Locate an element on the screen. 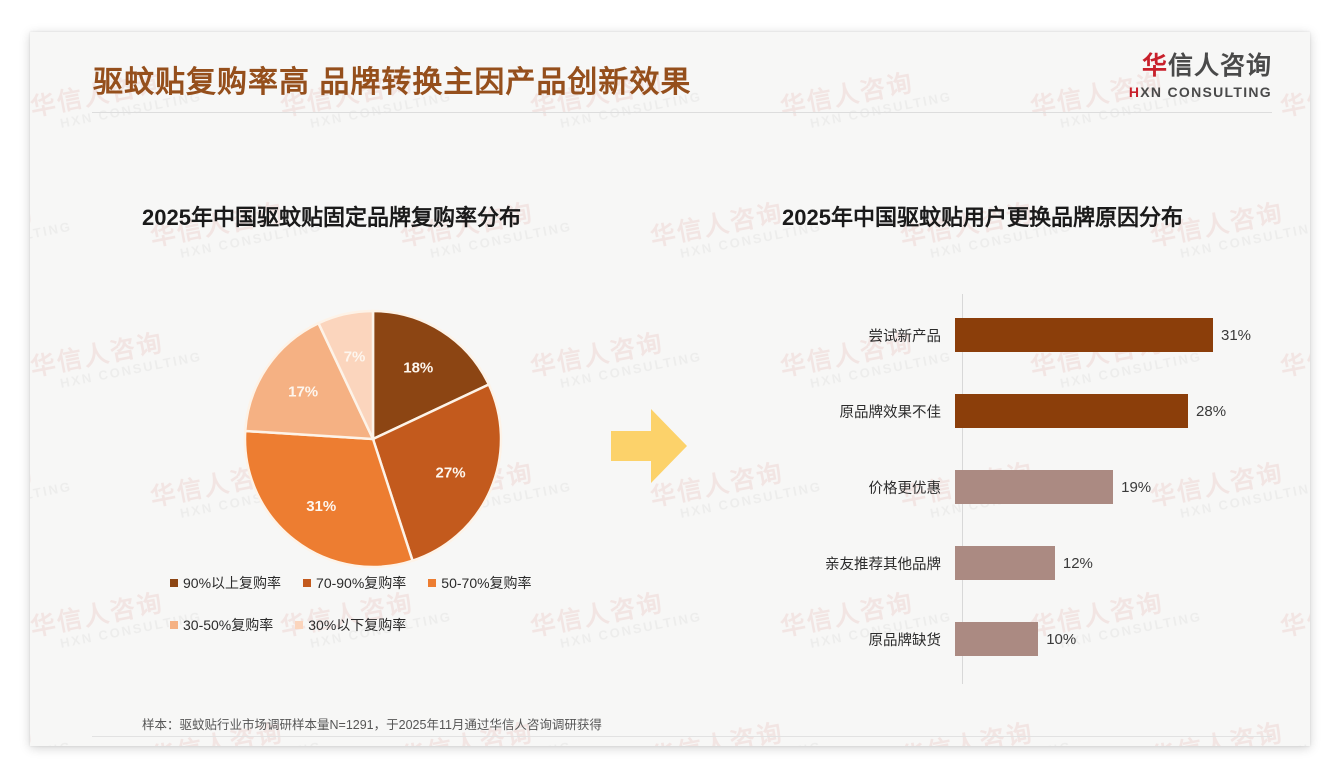 This screenshot has height=780, width=1340. bar-category-label: 尝试新产品 is located at coordinates (905, 336).